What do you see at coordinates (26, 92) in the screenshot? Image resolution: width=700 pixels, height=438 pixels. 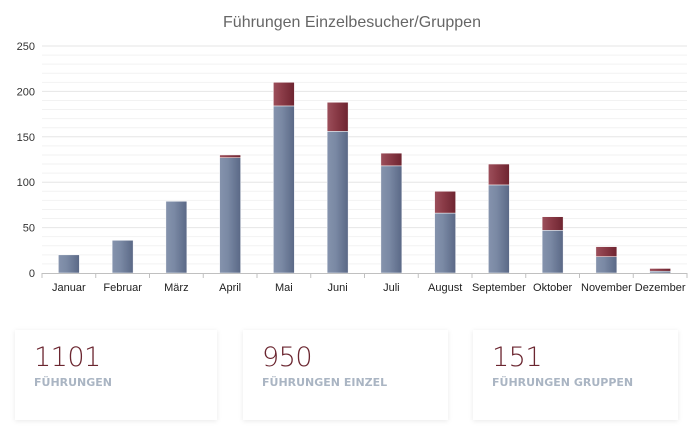 I see `y-tick-label: 200` at bounding box center [26, 92].